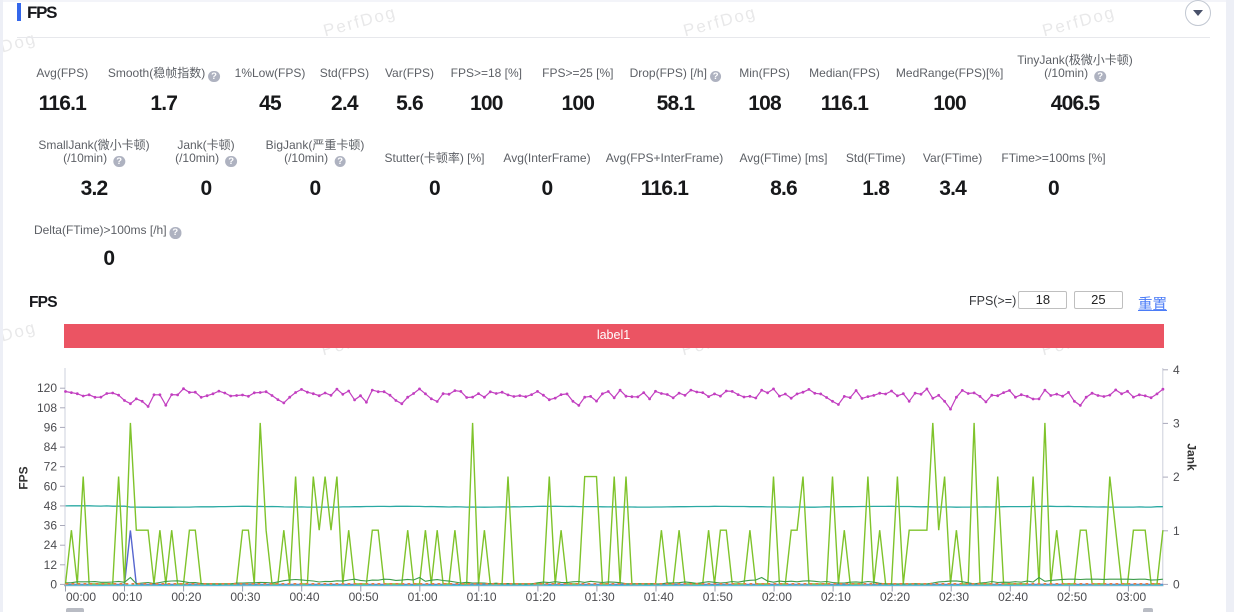 This screenshot has width=1234, height=612. Describe the element at coordinates (51, 565) in the screenshot. I see `svg-text: 12` at that location.